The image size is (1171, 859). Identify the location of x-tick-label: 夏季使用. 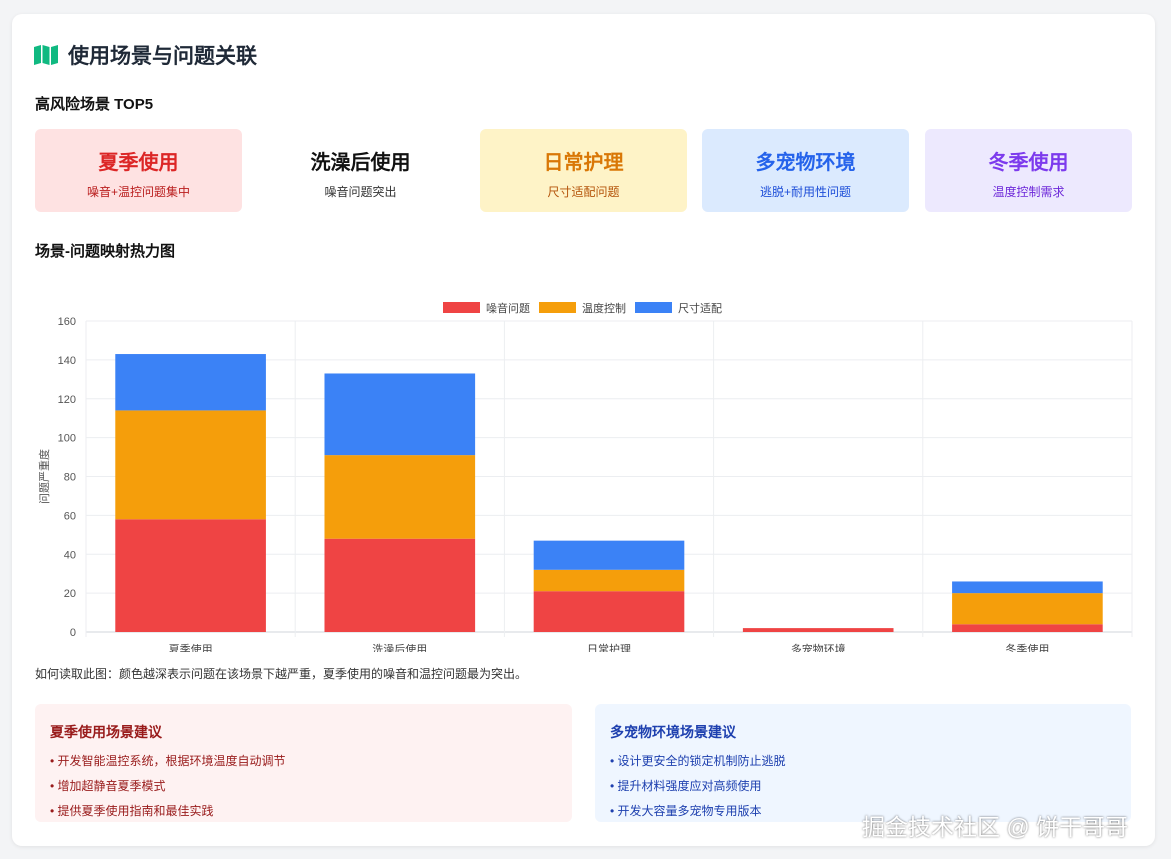
(191, 647).